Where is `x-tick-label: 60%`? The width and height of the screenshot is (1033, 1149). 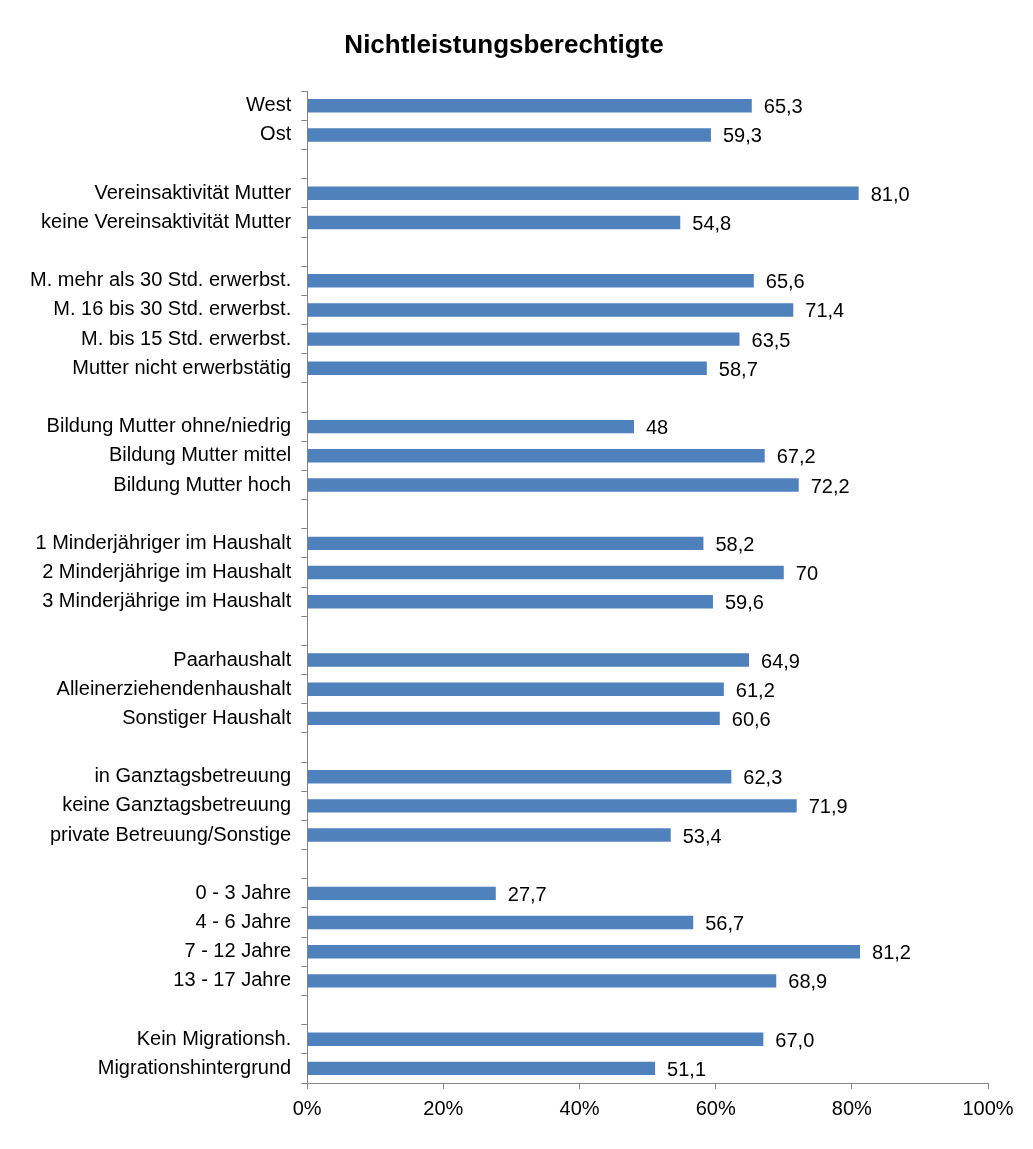
x-tick-label: 60% is located at coordinates (715, 1107).